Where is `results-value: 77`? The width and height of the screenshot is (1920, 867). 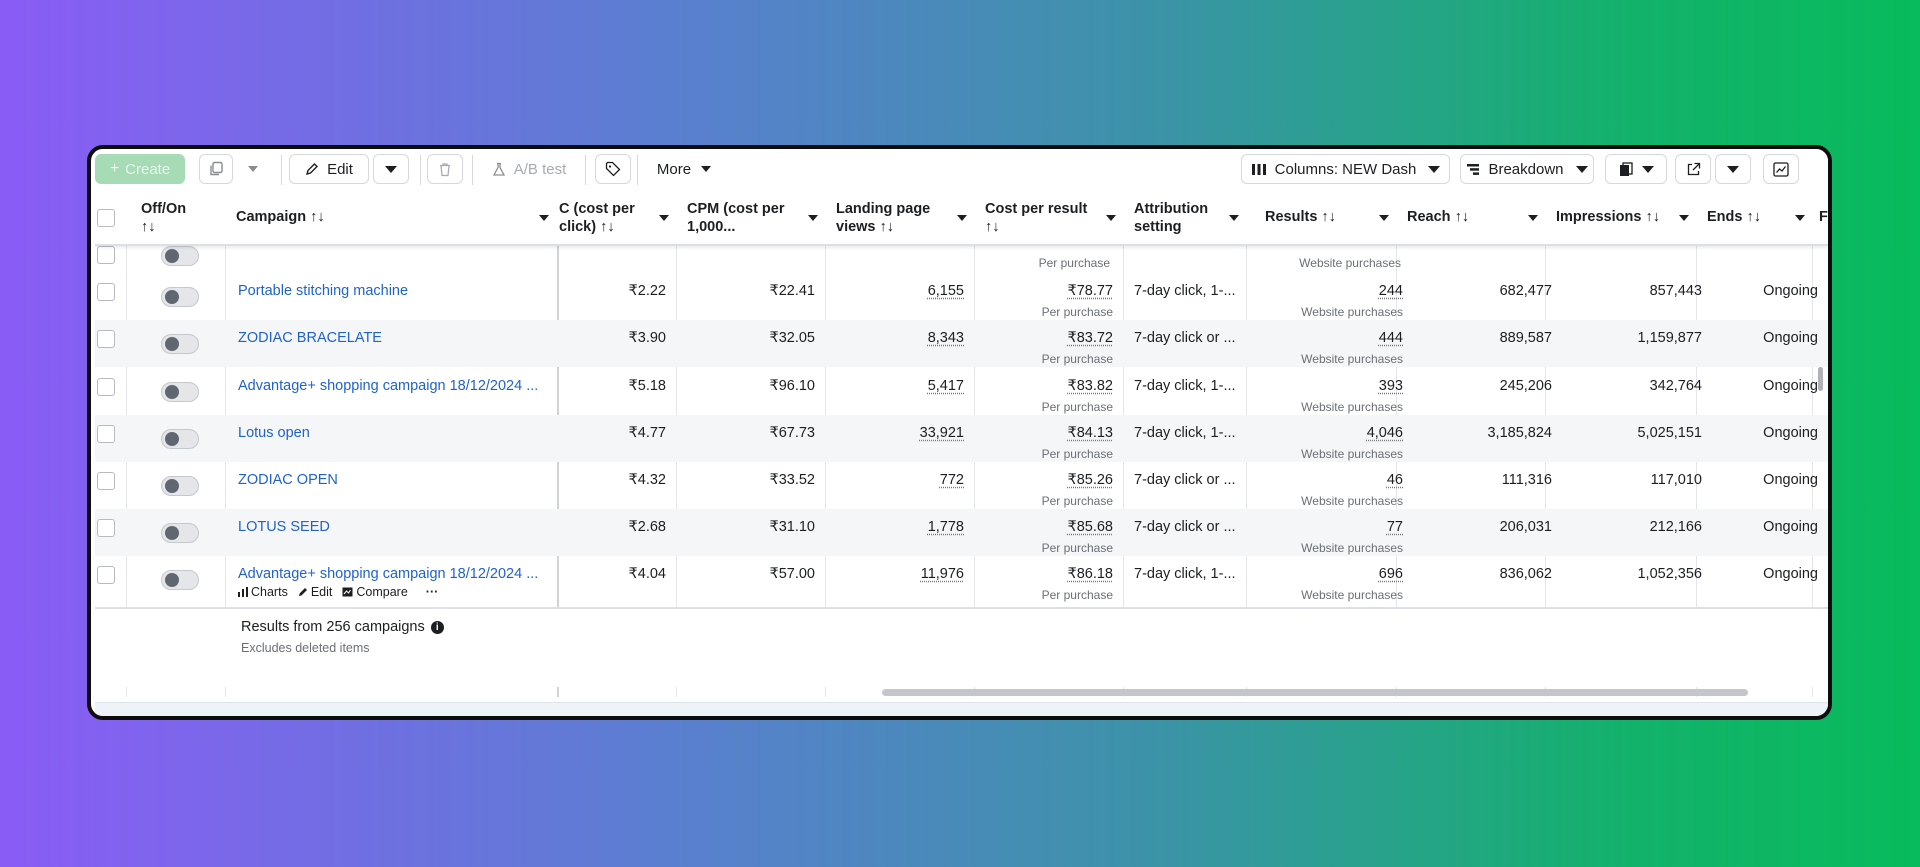 results-value: 77 is located at coordinates (1394, 527).